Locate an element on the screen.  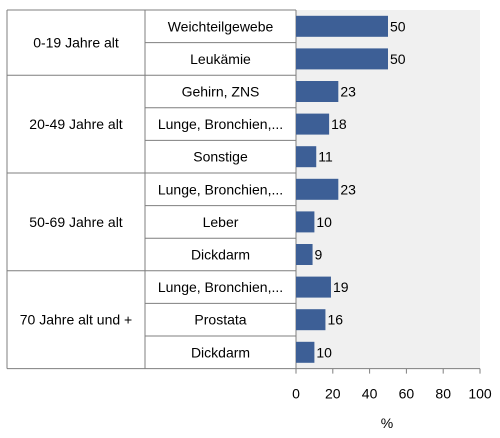
category-label: Leukämie is located at coordinates (220, 59).